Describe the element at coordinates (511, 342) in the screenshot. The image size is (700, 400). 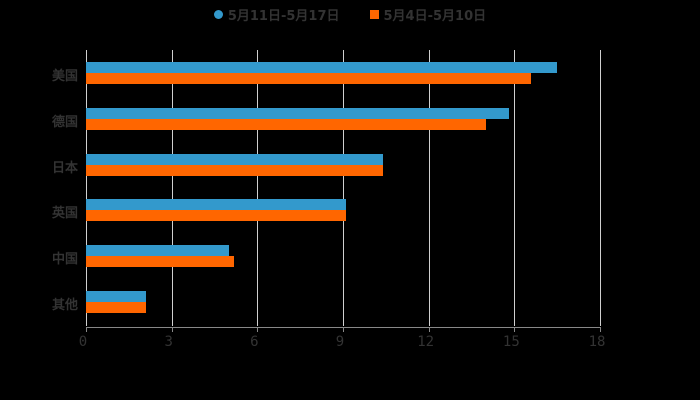
I see `x-tick-label: 15` at that location.